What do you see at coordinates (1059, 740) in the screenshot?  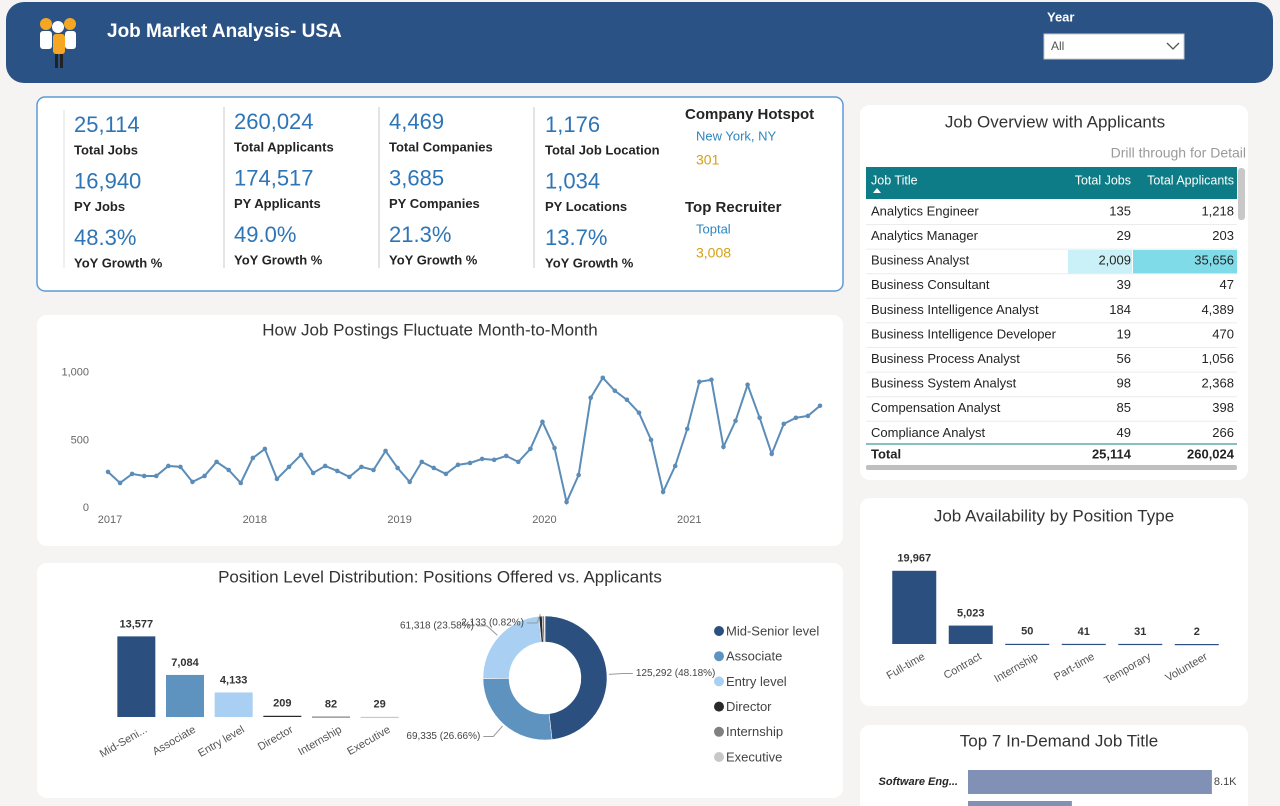 I see `chart-title: Top 7 In-Demand Job Title` at bounding box center [1059, 740].